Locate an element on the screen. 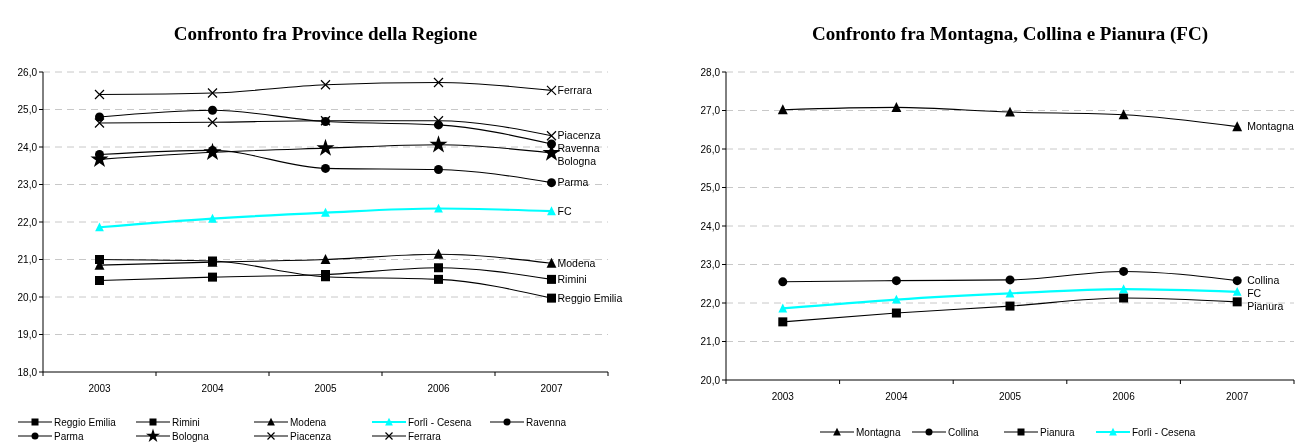  legend-label: Bologna is located at coordinates (191, 436).